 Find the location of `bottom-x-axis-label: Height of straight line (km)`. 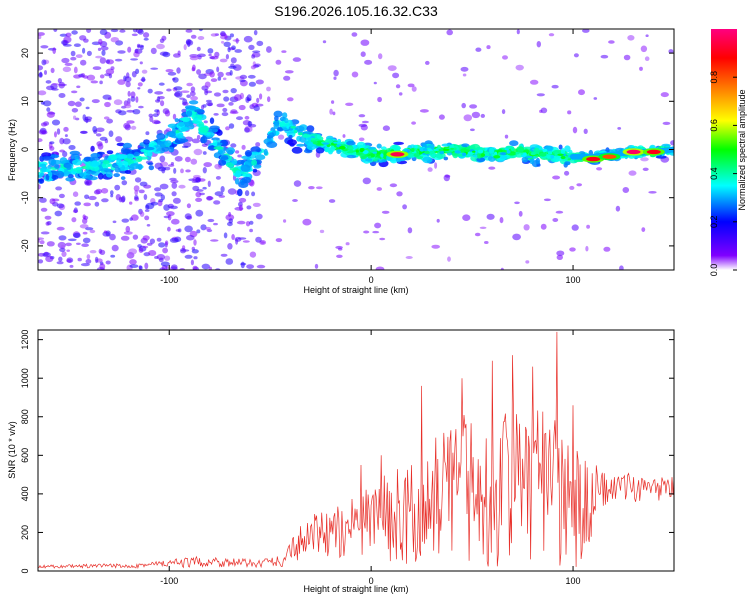

bottom-x-axis-label: Height of straight line (km) is located at coordinates (355, 589).